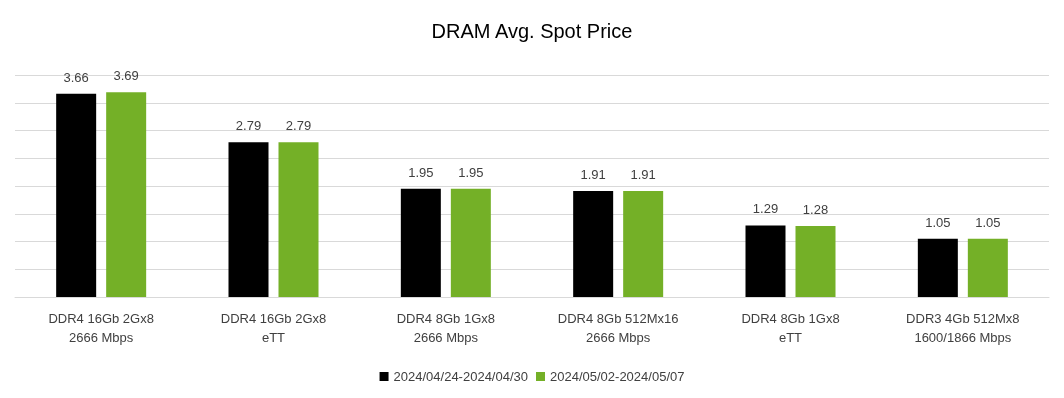  Describe the element at coordinates (532, 31) in the screenshot. I see `chart-title: DRAM Avg. Spot Price` at that location.